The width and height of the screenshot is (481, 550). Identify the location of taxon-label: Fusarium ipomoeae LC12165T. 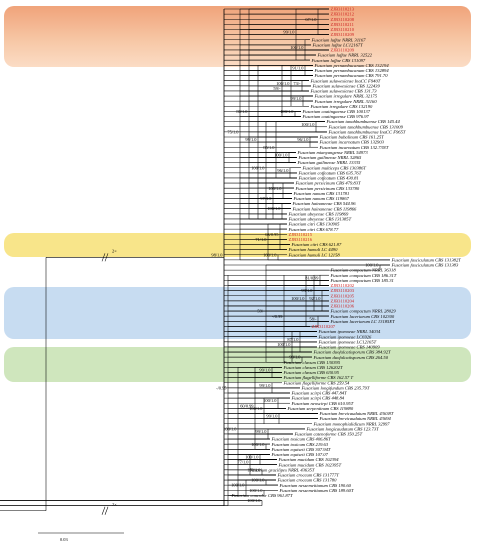
(347, 341).